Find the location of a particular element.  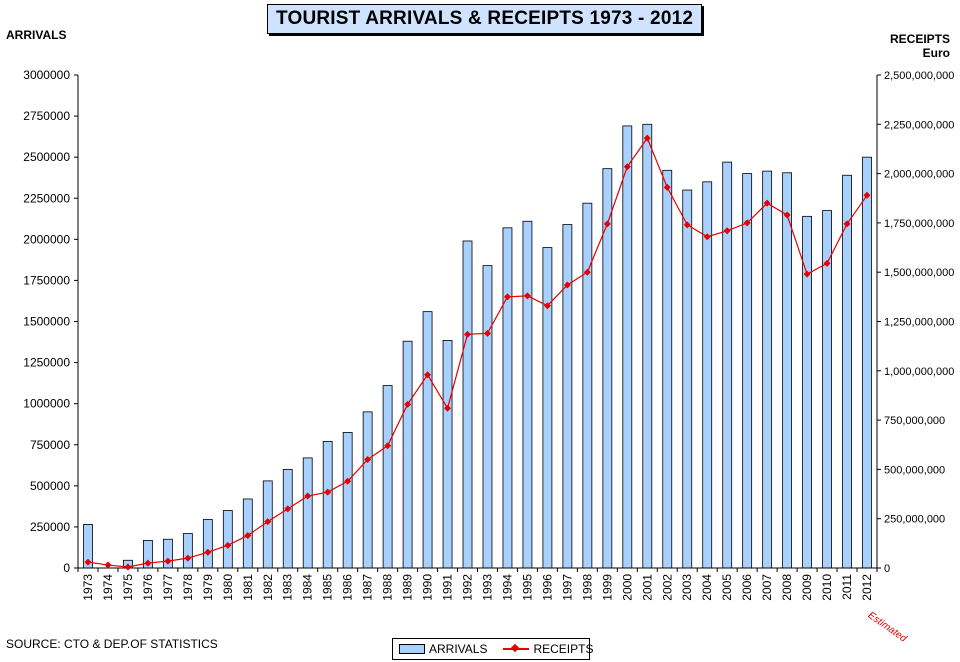

x-tick-label: 1973 is located at coordinates (88, 587).